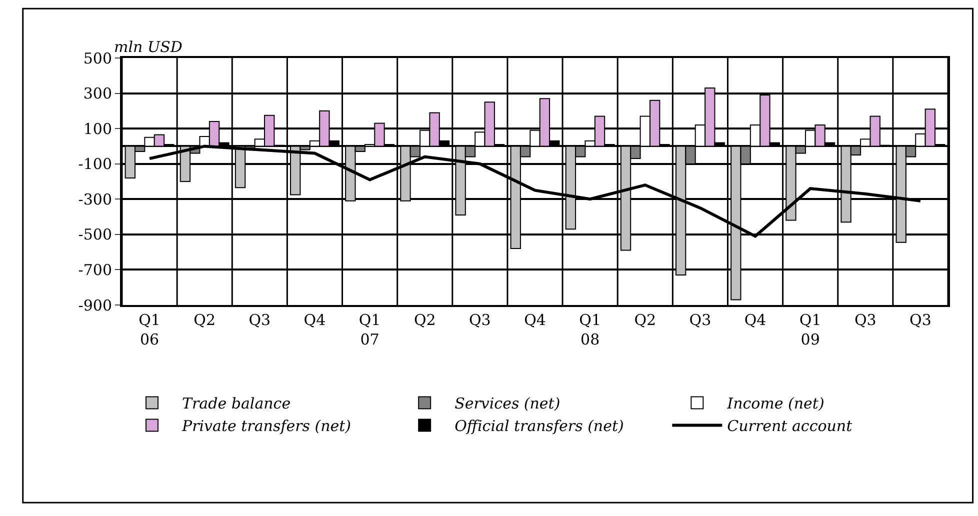  What do you see at coordinates (95, 235) in the screenshot?
I see `y-tick-label: -500` at bounding box center [95, 235].